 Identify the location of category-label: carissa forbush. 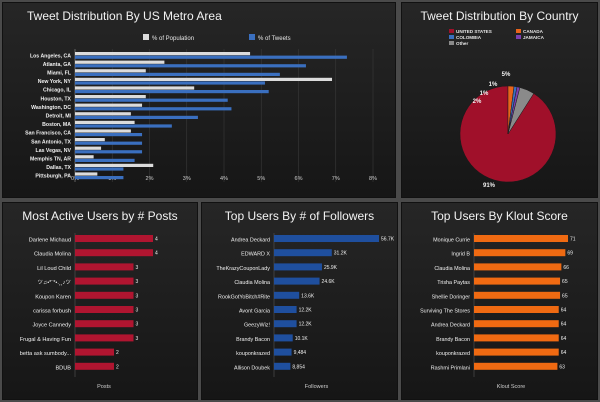
(52, 312).